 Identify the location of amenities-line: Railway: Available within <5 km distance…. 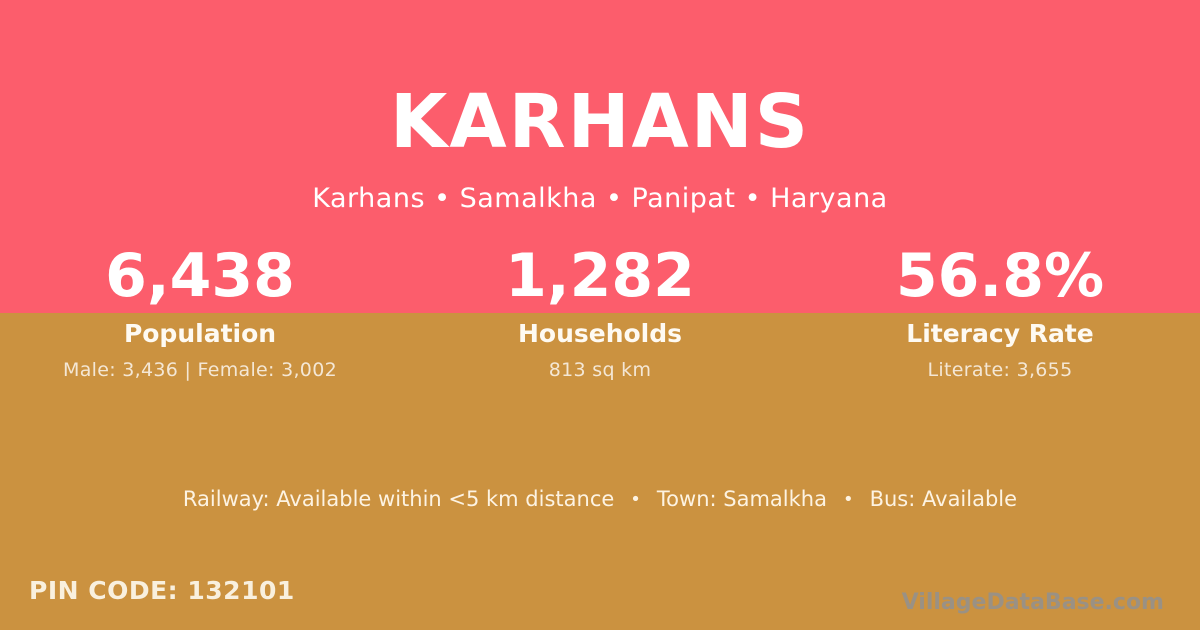
(600, 499).